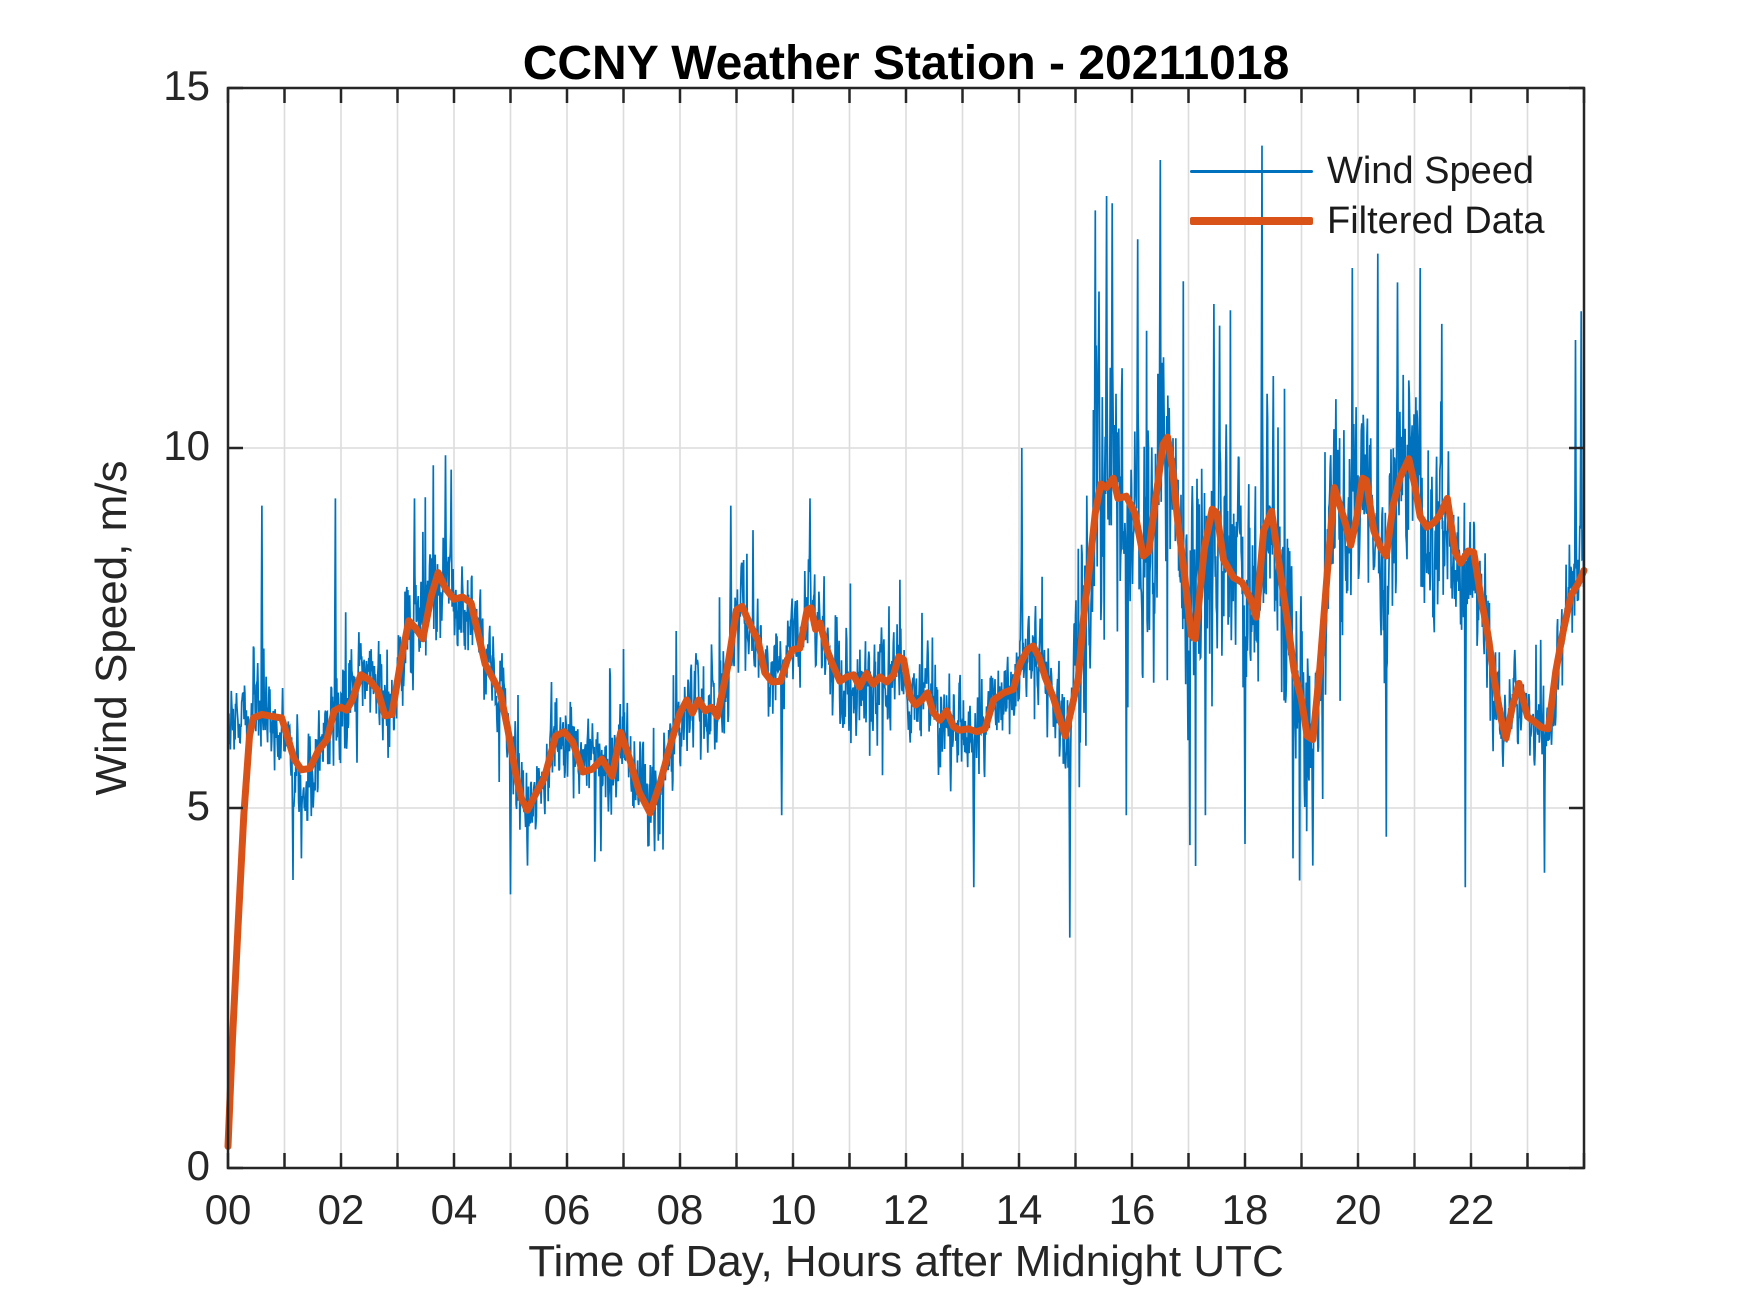 The image size is (1750, 1313). I want to click on legend-entry-wind-speed: Wind Speed, so click(1362, 171).